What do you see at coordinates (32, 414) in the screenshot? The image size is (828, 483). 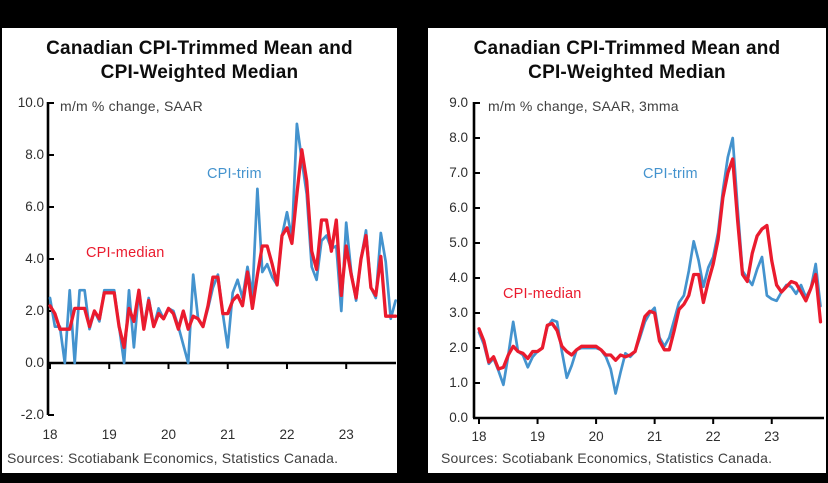 I see `y-axis-tick-label: -2.0` at bounding box center [32, 414].